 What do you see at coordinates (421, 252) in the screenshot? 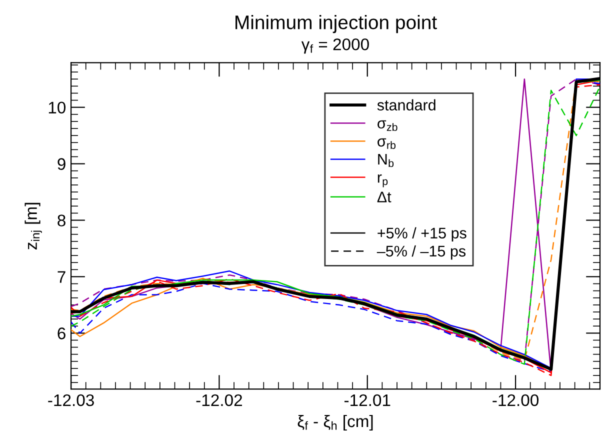
I see `annotation: –5% / –15 ps` at bounding box center [421, 252].